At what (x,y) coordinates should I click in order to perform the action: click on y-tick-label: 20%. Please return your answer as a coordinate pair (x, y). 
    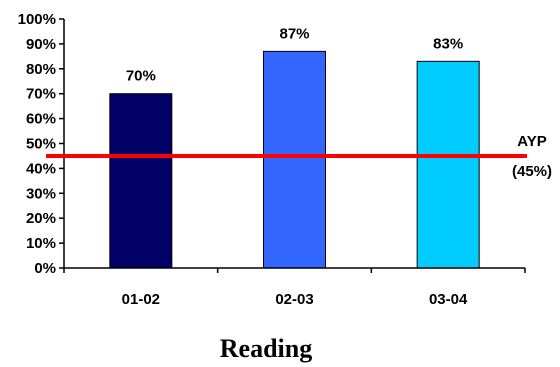
    Looking at the image, I should click on (41, 218).